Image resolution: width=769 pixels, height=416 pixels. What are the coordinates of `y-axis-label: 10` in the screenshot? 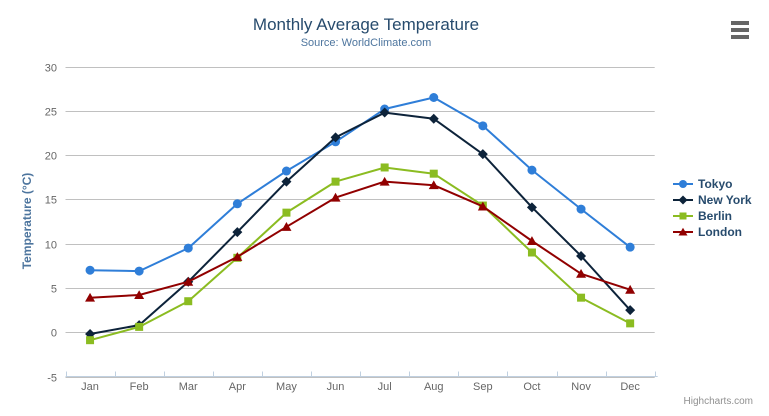 It's located at (51, 246).